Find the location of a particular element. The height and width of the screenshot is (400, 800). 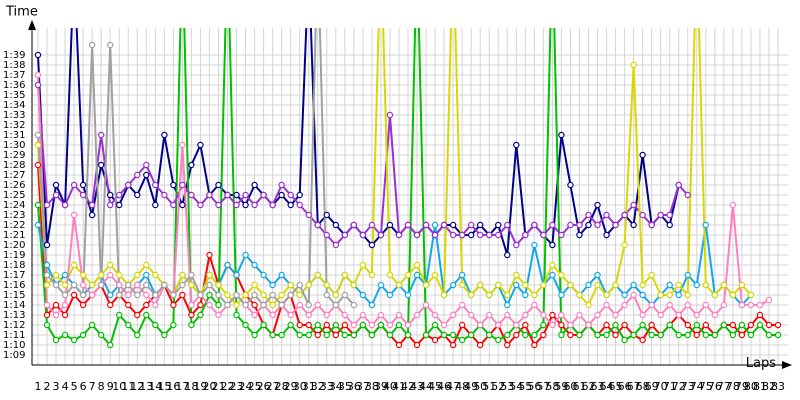

x-tick-label: 9 is located at coordinates (110, 386).